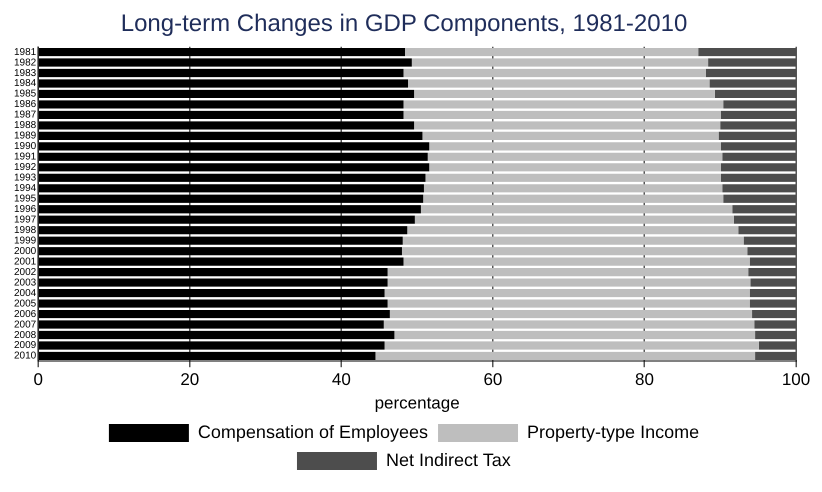  I want to click on legend-label: Net Indirect Tax, so click(448, 460).